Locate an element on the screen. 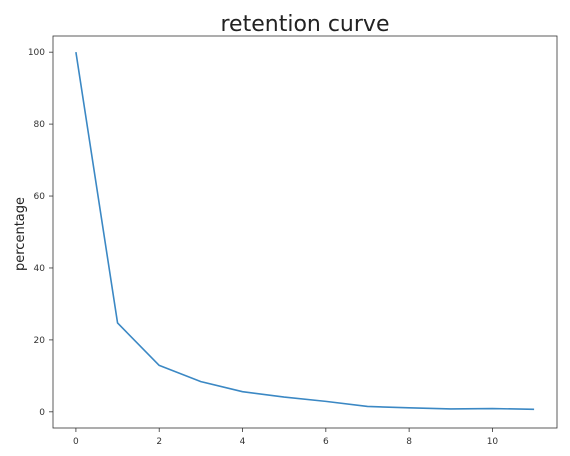 This screenshot has width=570, height=456. x-tick-label: 8 is located at coordinates (409, 442).